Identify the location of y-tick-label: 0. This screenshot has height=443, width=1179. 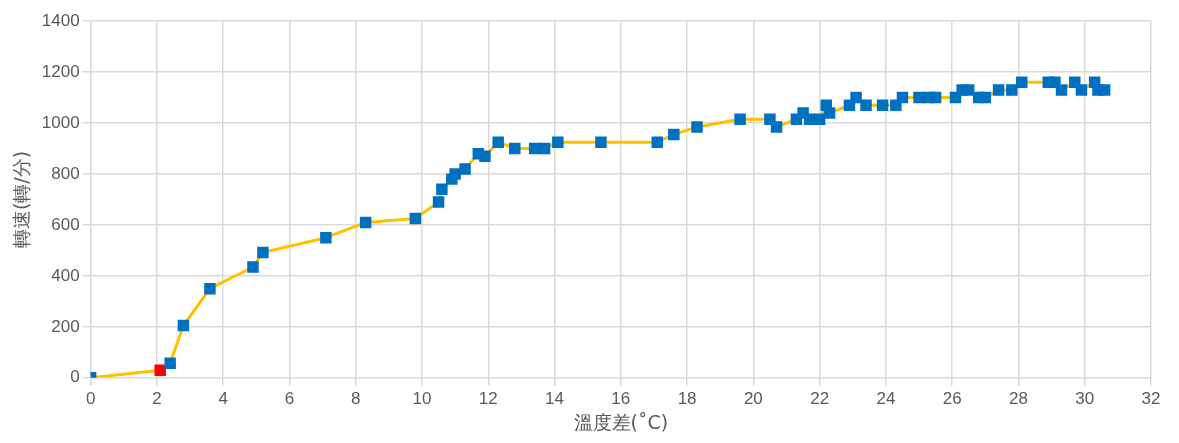
(75, 377).